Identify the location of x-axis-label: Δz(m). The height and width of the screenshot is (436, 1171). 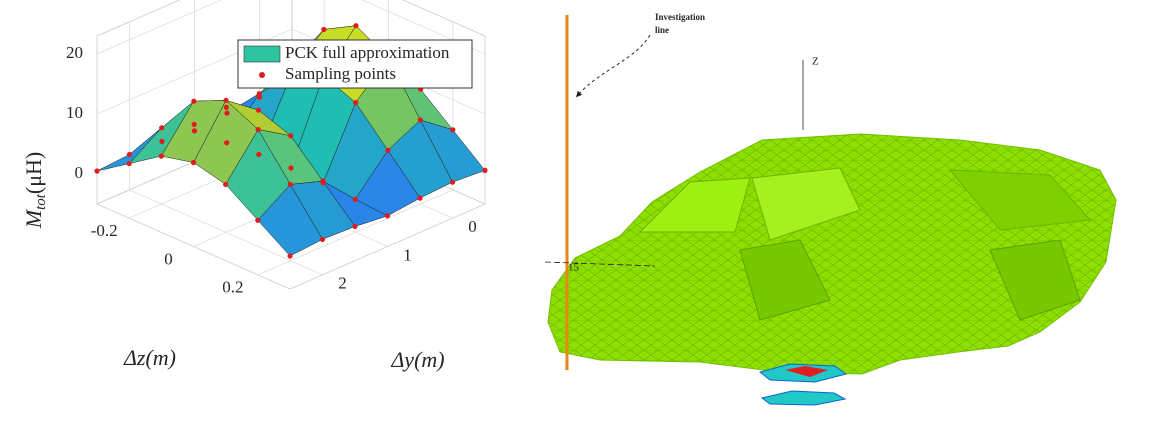
(149, 357).